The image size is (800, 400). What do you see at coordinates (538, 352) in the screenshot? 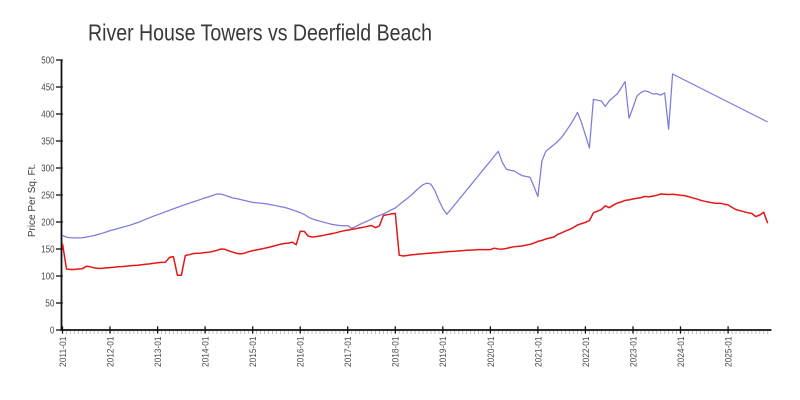
I see `svg-text: 2021-01` at bounding box center [538, 352].